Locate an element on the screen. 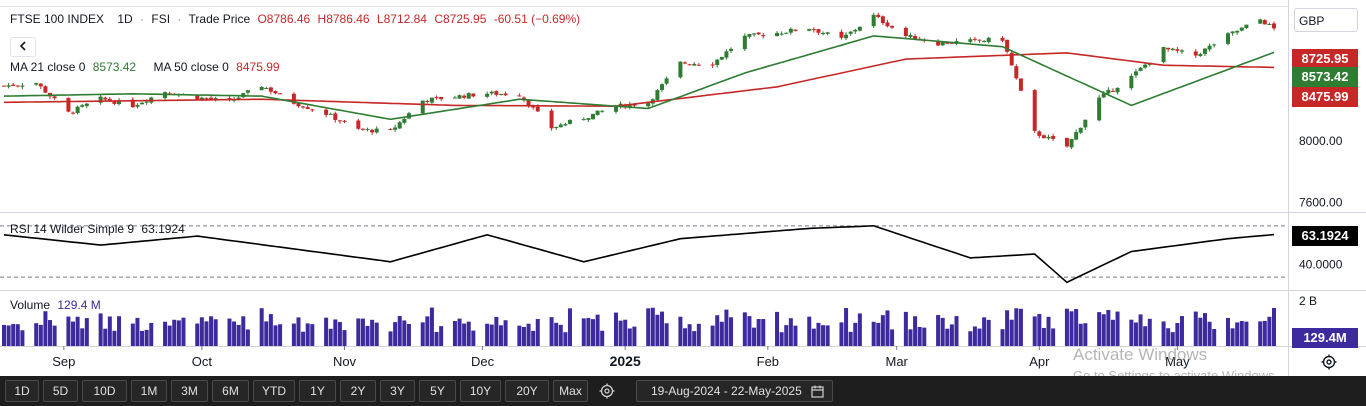  date-range-picker: 19-Aug-2024 - 22-May-2025 is located at coordinates (734, 391).